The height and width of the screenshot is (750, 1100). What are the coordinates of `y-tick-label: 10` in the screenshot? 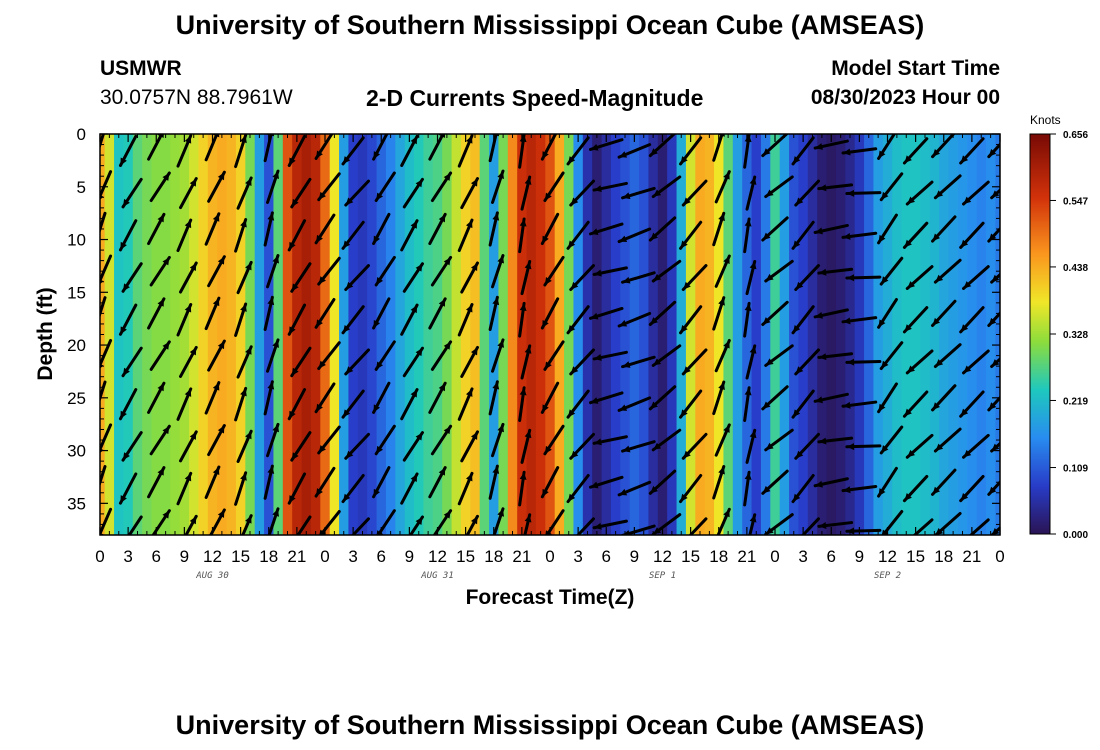 It's located at (76, 240).